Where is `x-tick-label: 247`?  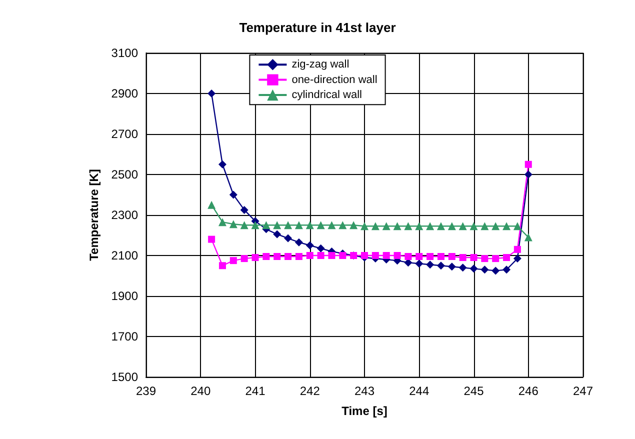
x-tick-label: 247 is located at coordinates (583, 391).